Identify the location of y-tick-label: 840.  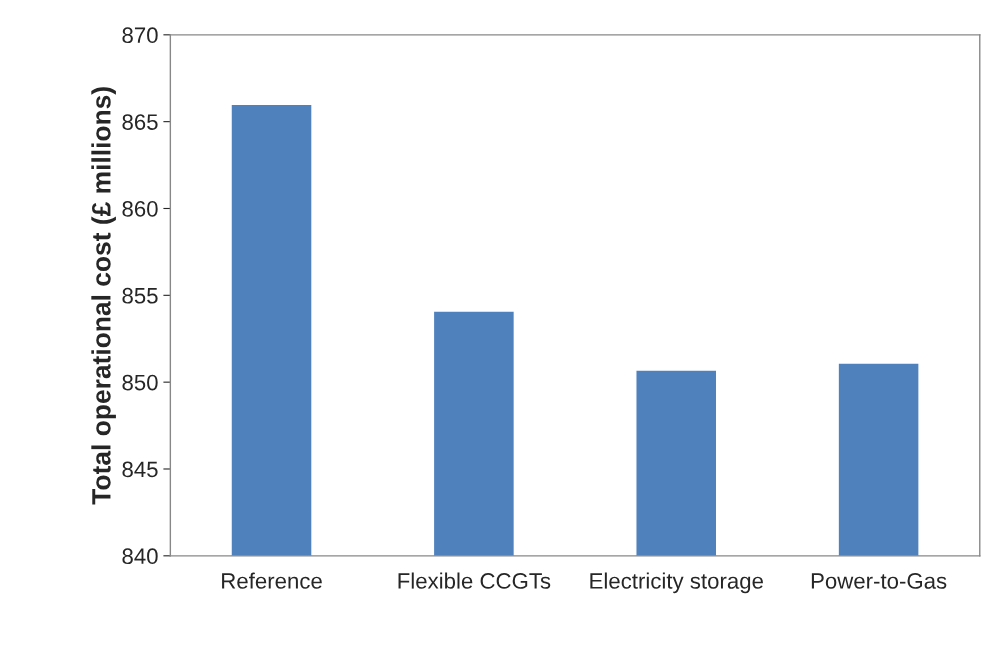
(140, 556).